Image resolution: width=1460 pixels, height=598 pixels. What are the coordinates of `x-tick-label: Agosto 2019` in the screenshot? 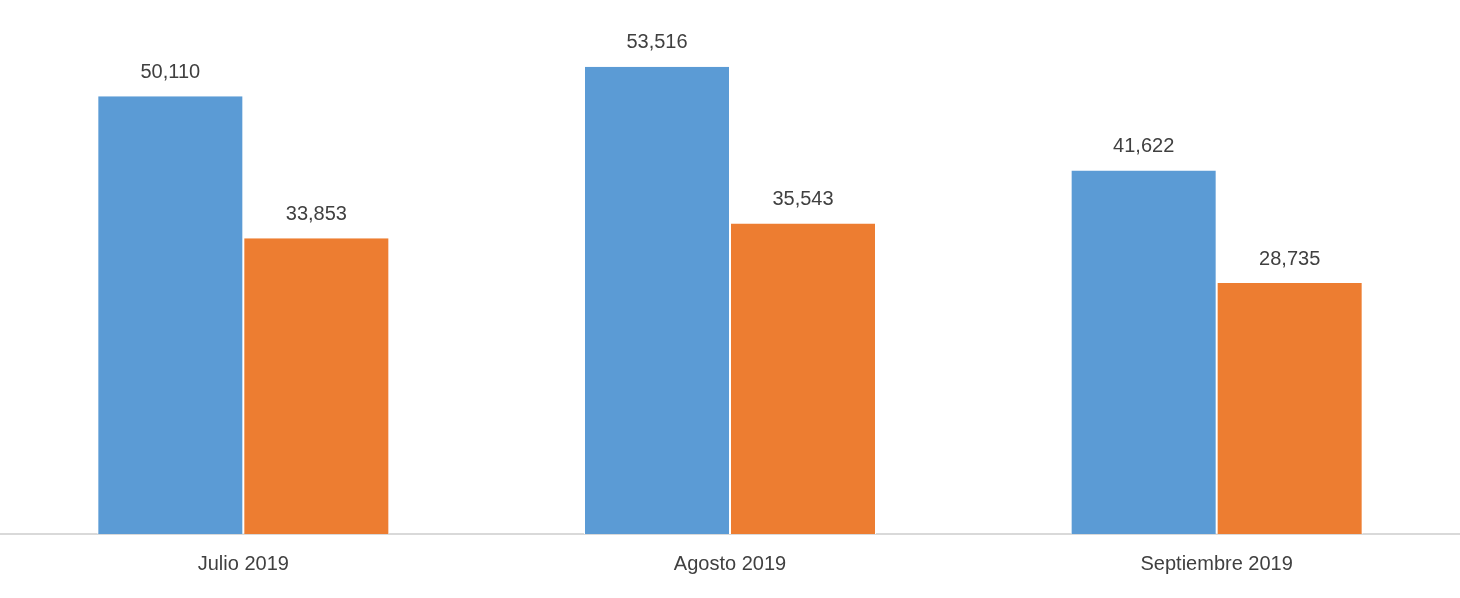 It's located at (730, 562).